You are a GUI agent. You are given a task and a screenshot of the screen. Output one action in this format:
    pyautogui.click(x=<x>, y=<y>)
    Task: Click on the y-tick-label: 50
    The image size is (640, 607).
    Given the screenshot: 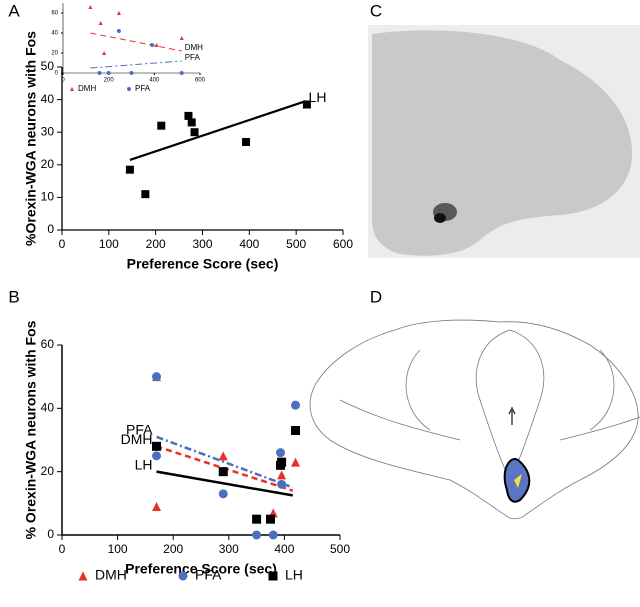 What is the action you would take?
    pyautogui.click(x=48, y=66)
    